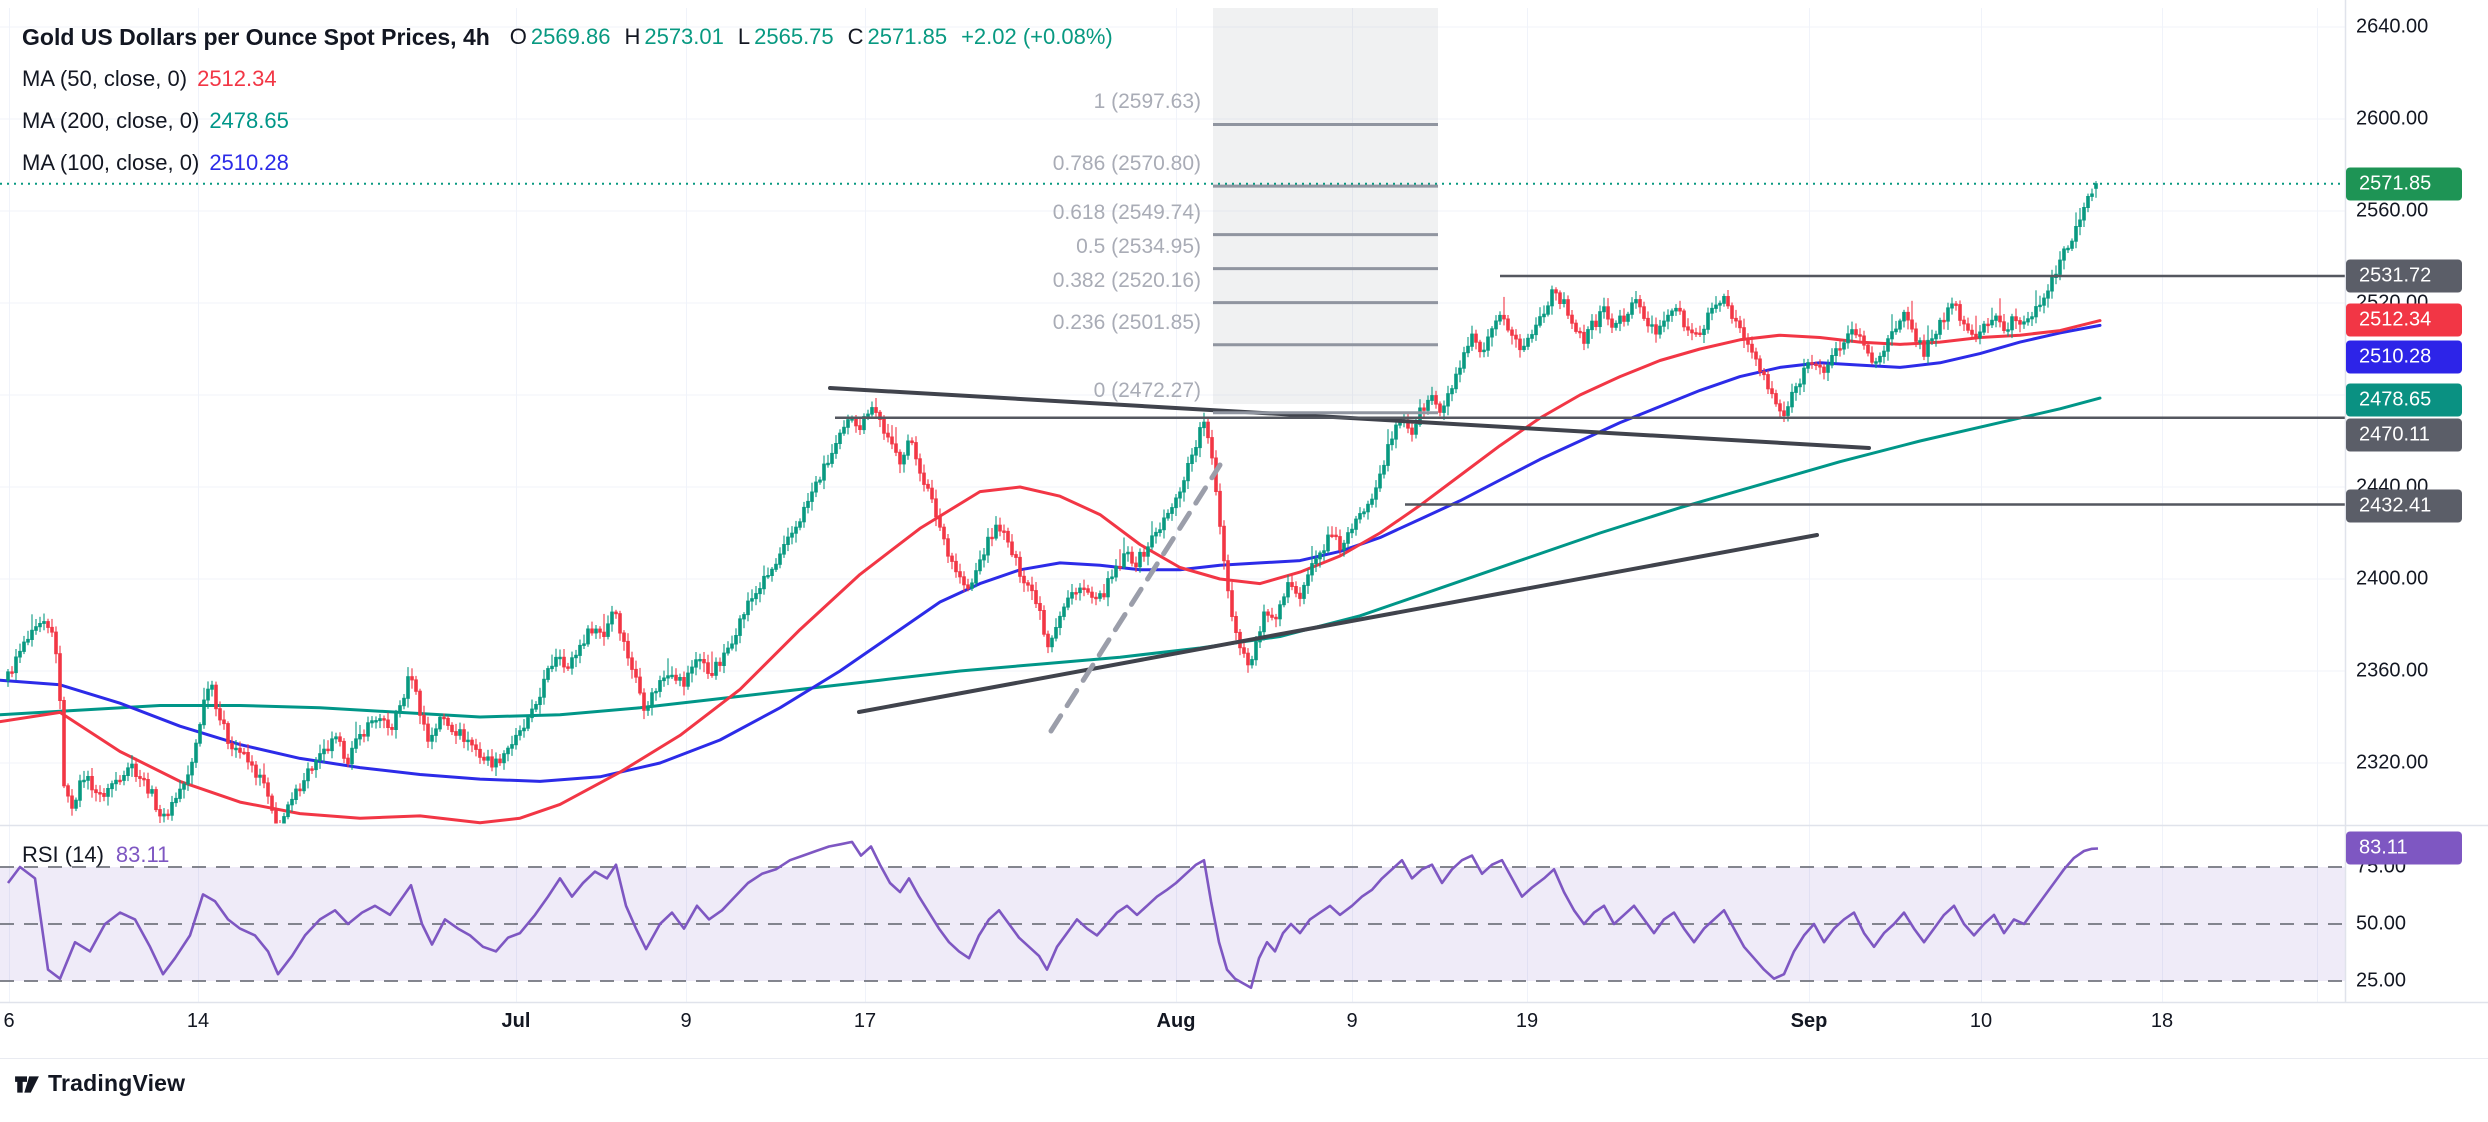 This screenshot has width=2488, height=1122. Describe the element at coordinates (1527, 1021) in the screenshot. I see `time-axis-label: 19` at that location.